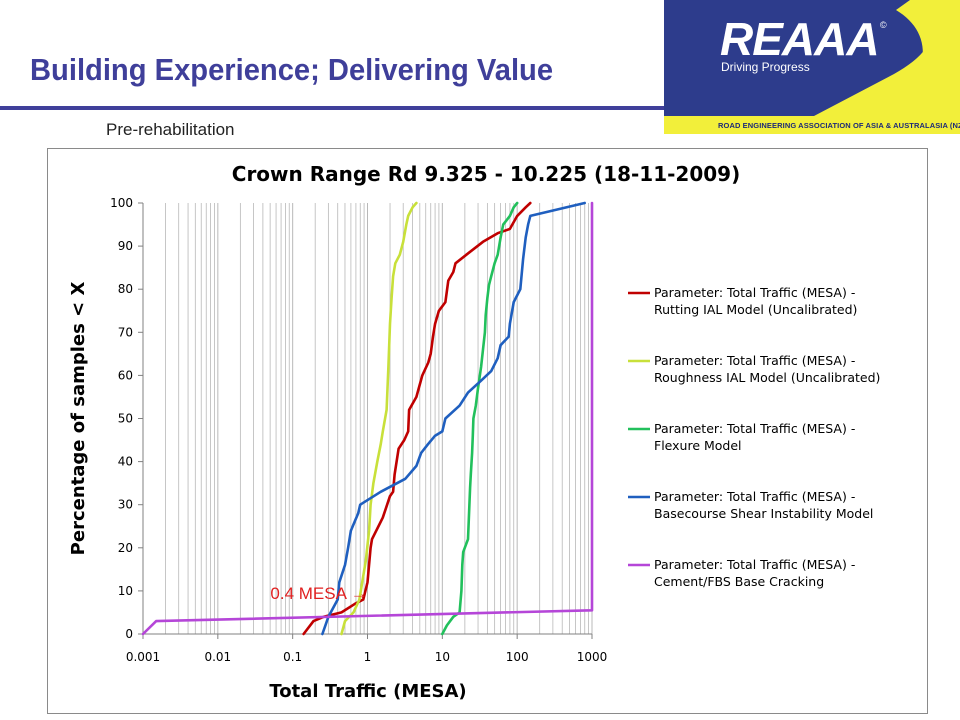 This screenshot has height=720, width=960. I want to click on y-tick-label: 80, so click(125, 289).